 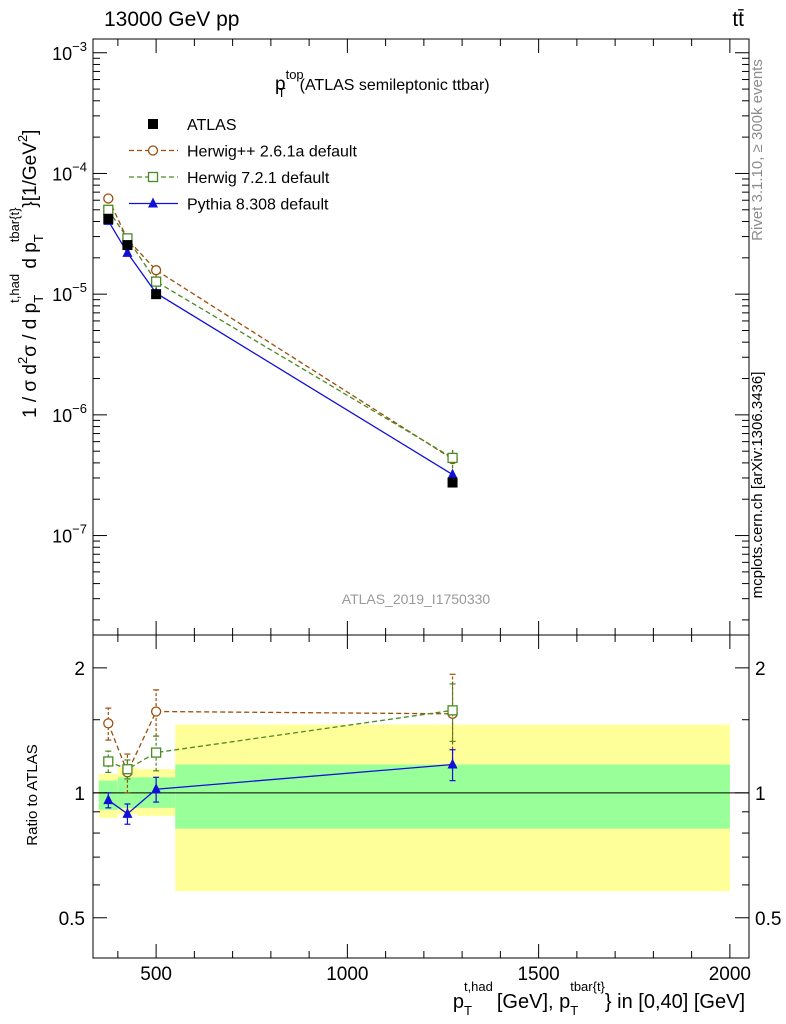 What do you see at coordinates (69, 171) in the screenshot?
I see `y-tick-label: 10⁻⁴` at bounding box center [69, 171].